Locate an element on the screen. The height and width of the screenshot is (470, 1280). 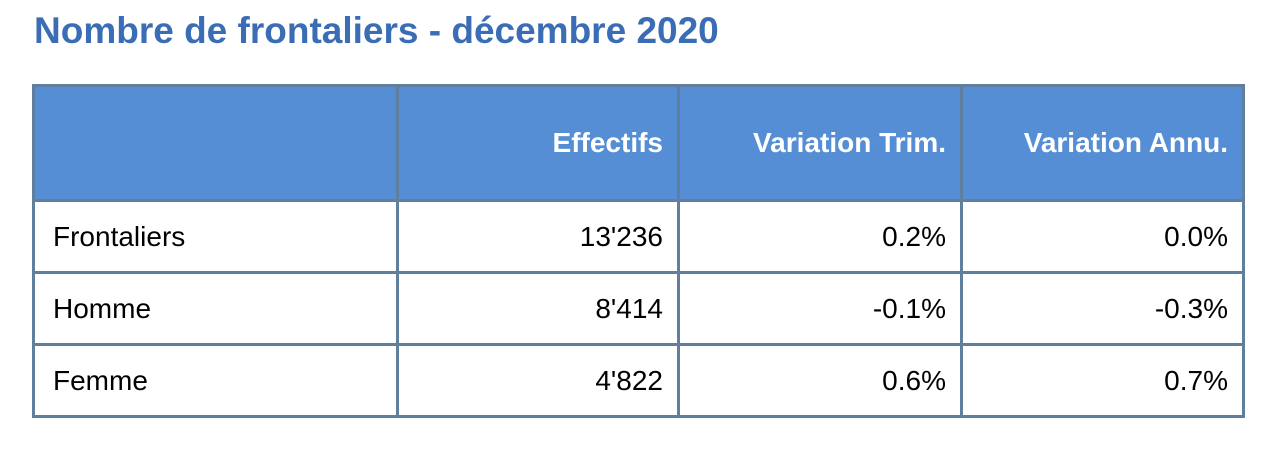
cell-variation-trim: -0.1% is located at coordinates (820, 308).